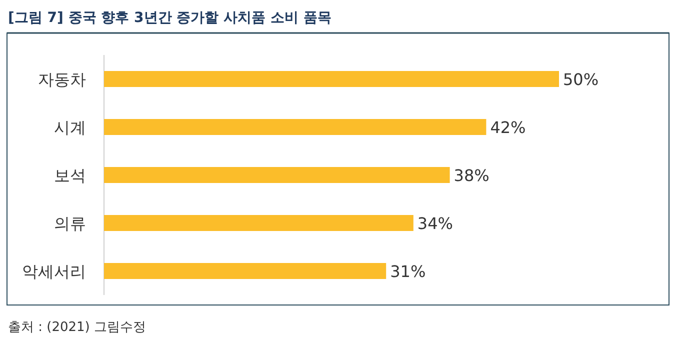 The width and height of the screenshot is (677, 344). I want to click on data-label: 34%, so click(435, 223).